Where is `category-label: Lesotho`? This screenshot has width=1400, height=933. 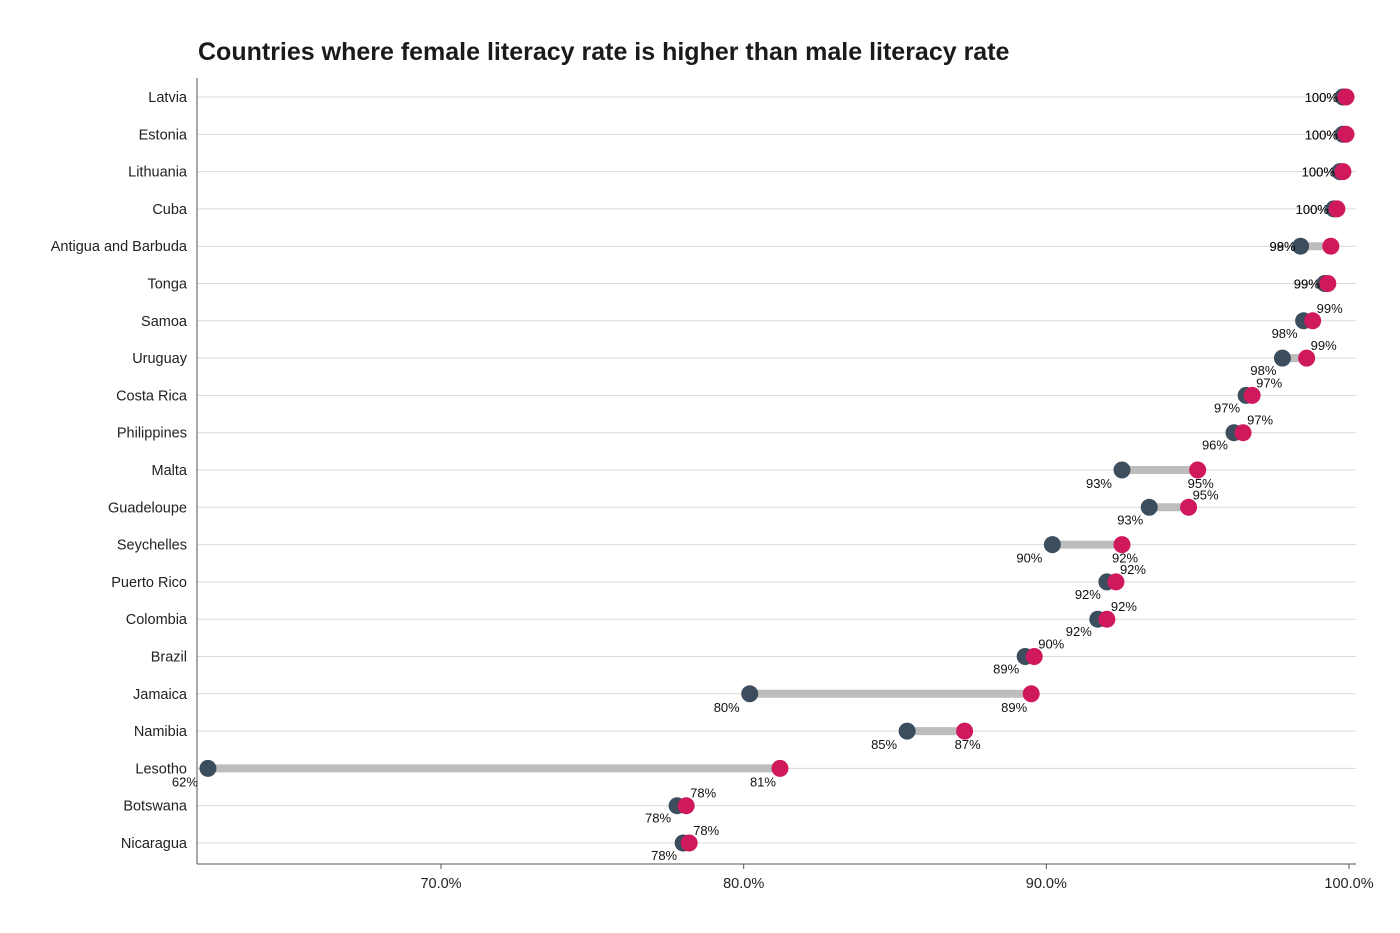 category-label: Lesotho is located at coordinates (161, 769).